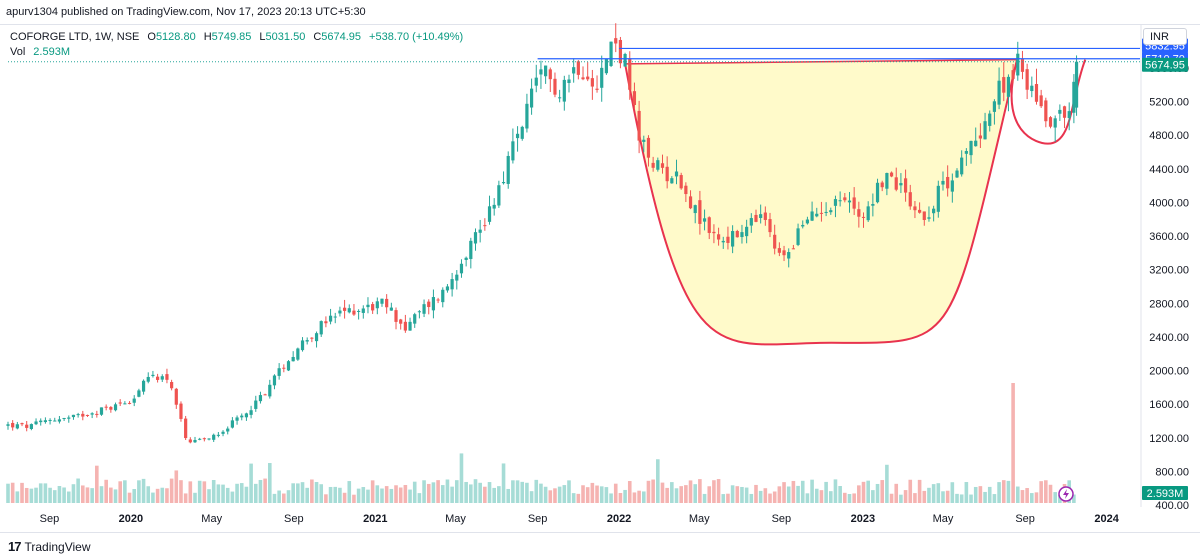 The height and width of the screenshot is (559, 1200). Describe the element at coordinates (262, 37) in the screenshot. I see `low-label: L` at that location.